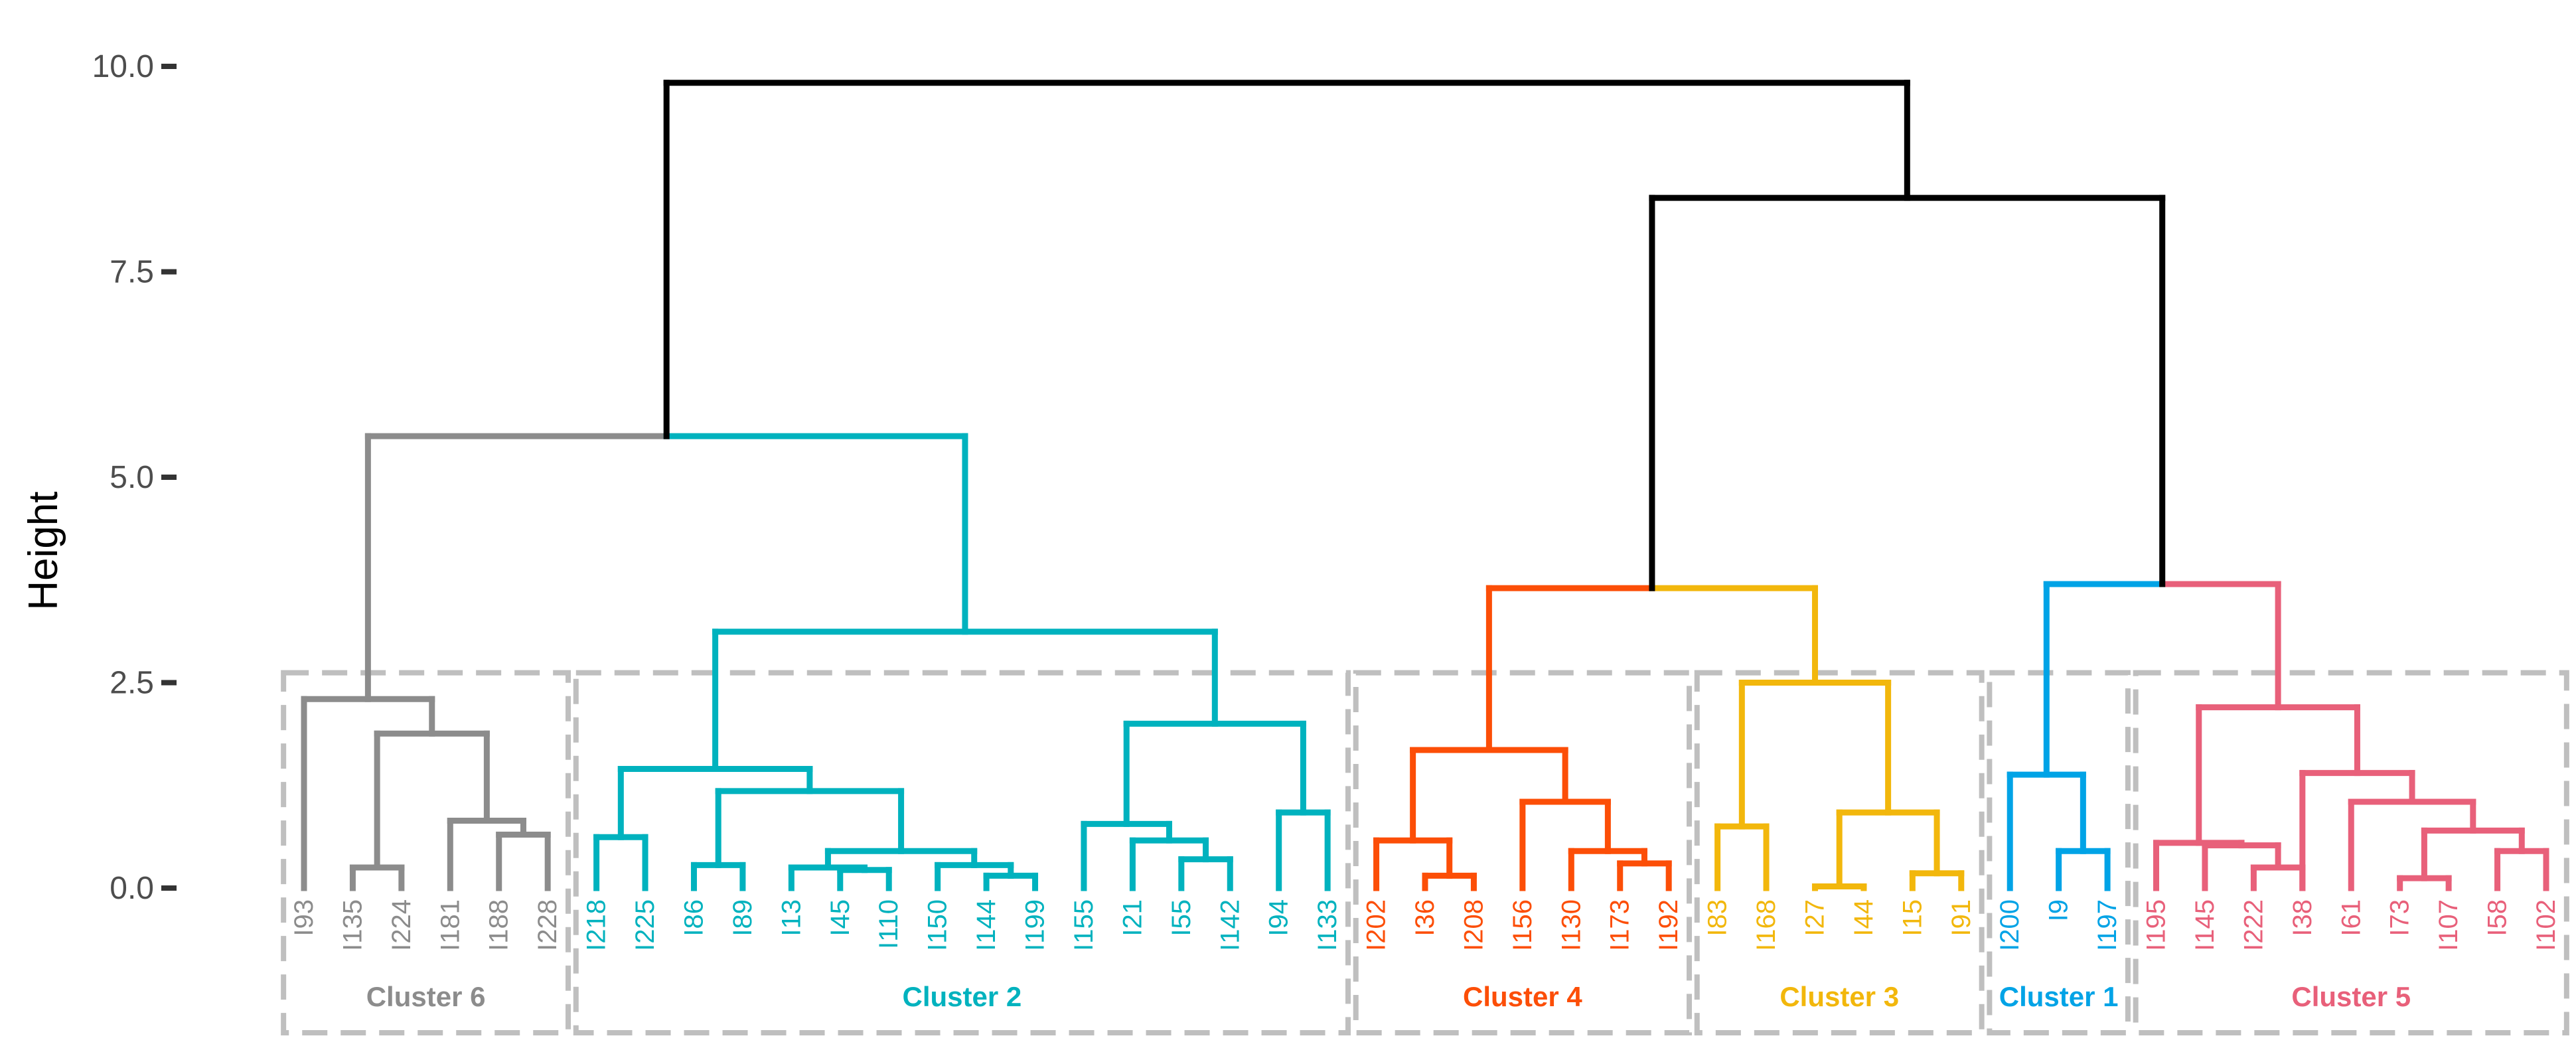 This screenshot has height=1054, width=2576. Describe the element at coordinates (1425, 918) in the screenshot. I see `leaf-label: I36` at that location.